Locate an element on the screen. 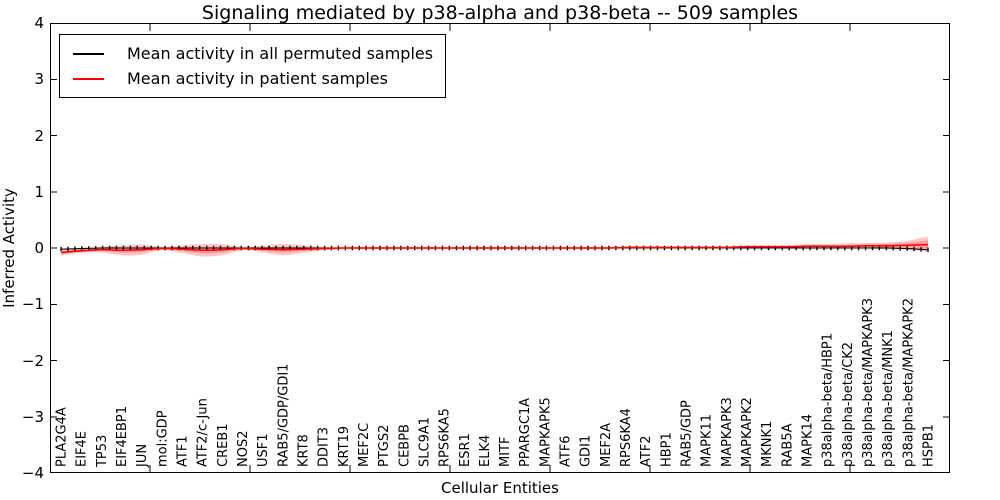 Image resolution: width=1000 pixels, height=500 pixels. patient-mean-line is located at coordinates (494, 248).